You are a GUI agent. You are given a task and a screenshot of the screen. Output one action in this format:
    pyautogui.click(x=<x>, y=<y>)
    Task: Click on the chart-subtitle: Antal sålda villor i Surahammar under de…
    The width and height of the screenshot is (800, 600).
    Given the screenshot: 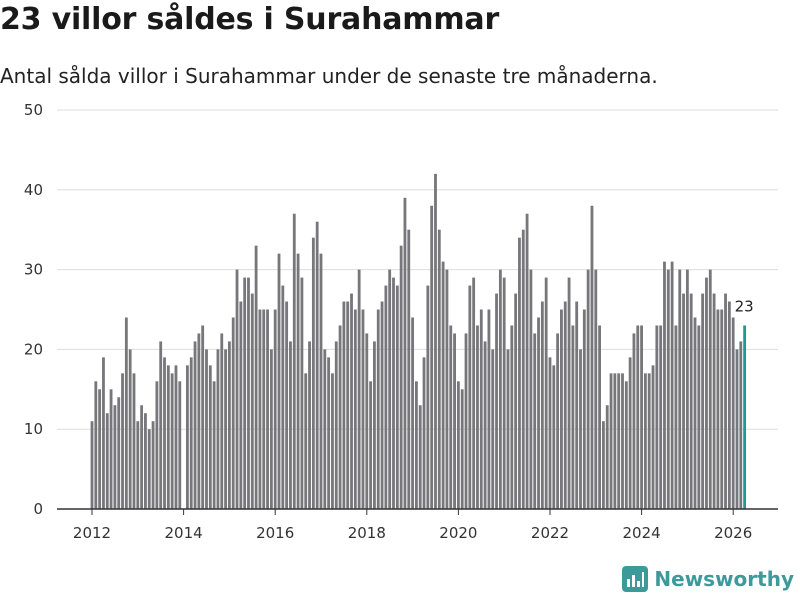 What is the action you would take?
    pyautogui.click(x=329, y=76)
    